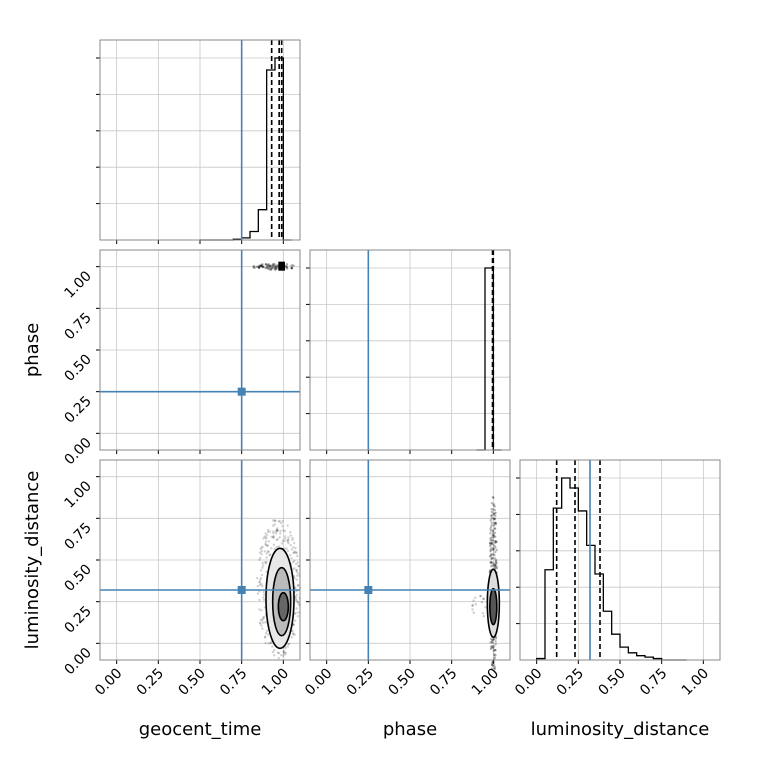 This screenshot has width=760, height=760. What do you see at coordinates (246, 149) in the screenshot?
I see `histogram-geocent_time` at bounding box center [246, 149].